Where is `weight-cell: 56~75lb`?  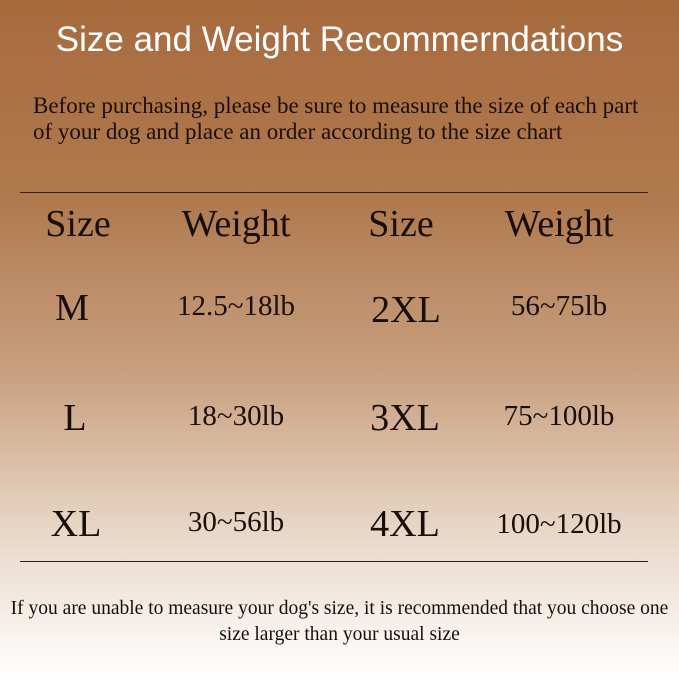 weight-cell: 56~75lb is located at coordinates (559, 306).